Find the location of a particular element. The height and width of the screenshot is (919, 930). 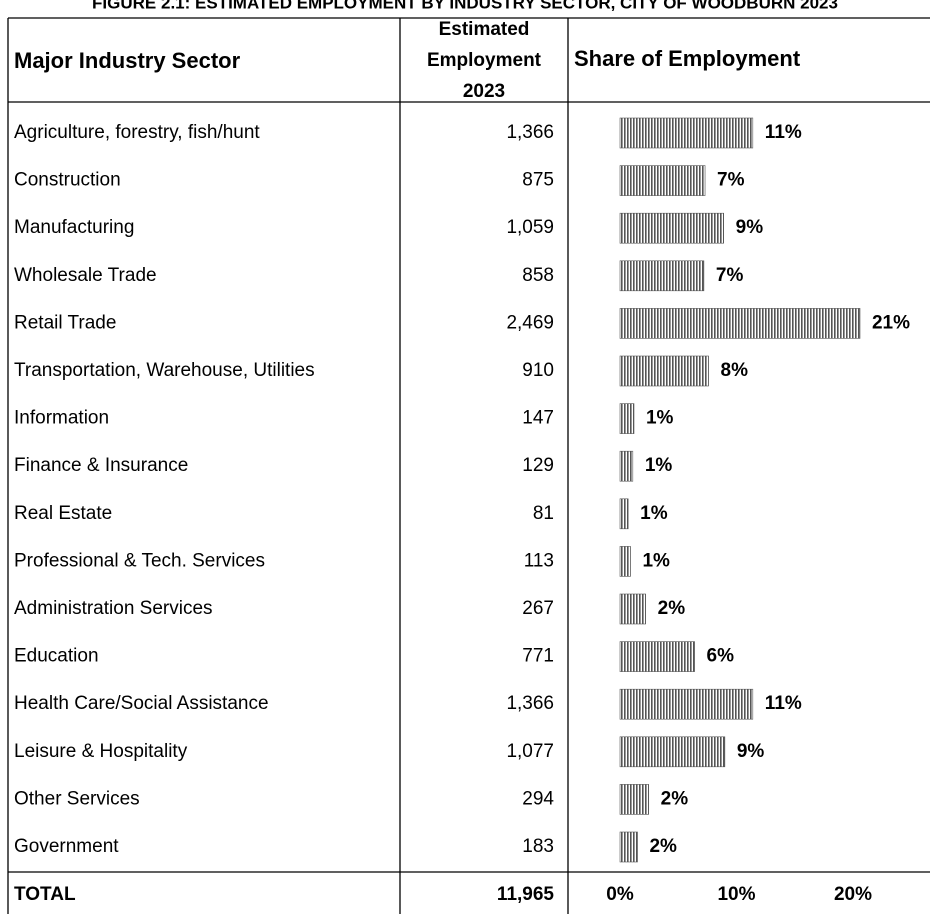

employment-value: 147 is located at coordinates (538, 418).